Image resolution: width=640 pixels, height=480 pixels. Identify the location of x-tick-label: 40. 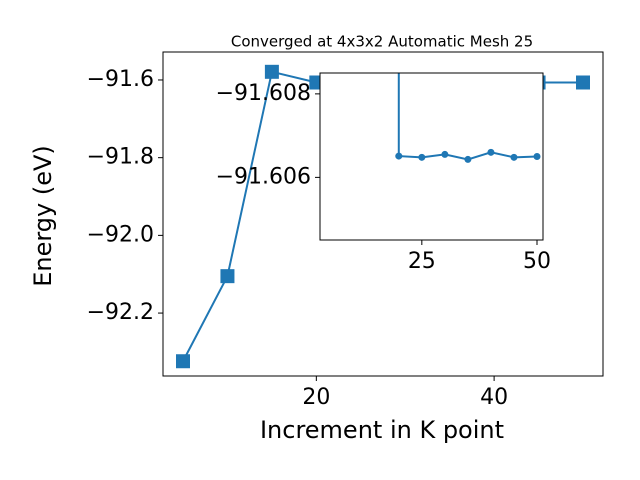
(494, 397).